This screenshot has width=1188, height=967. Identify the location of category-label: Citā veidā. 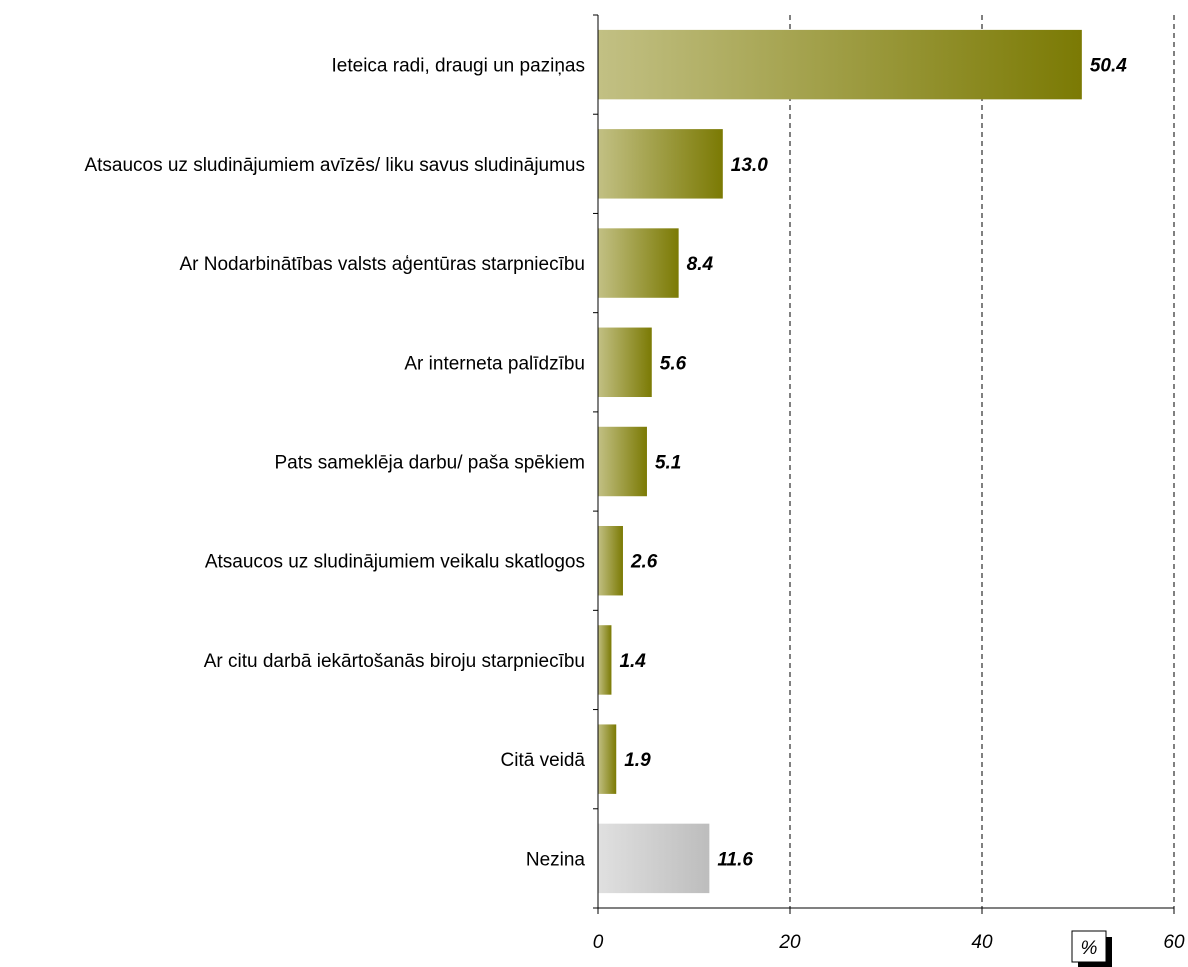
(543, 760).